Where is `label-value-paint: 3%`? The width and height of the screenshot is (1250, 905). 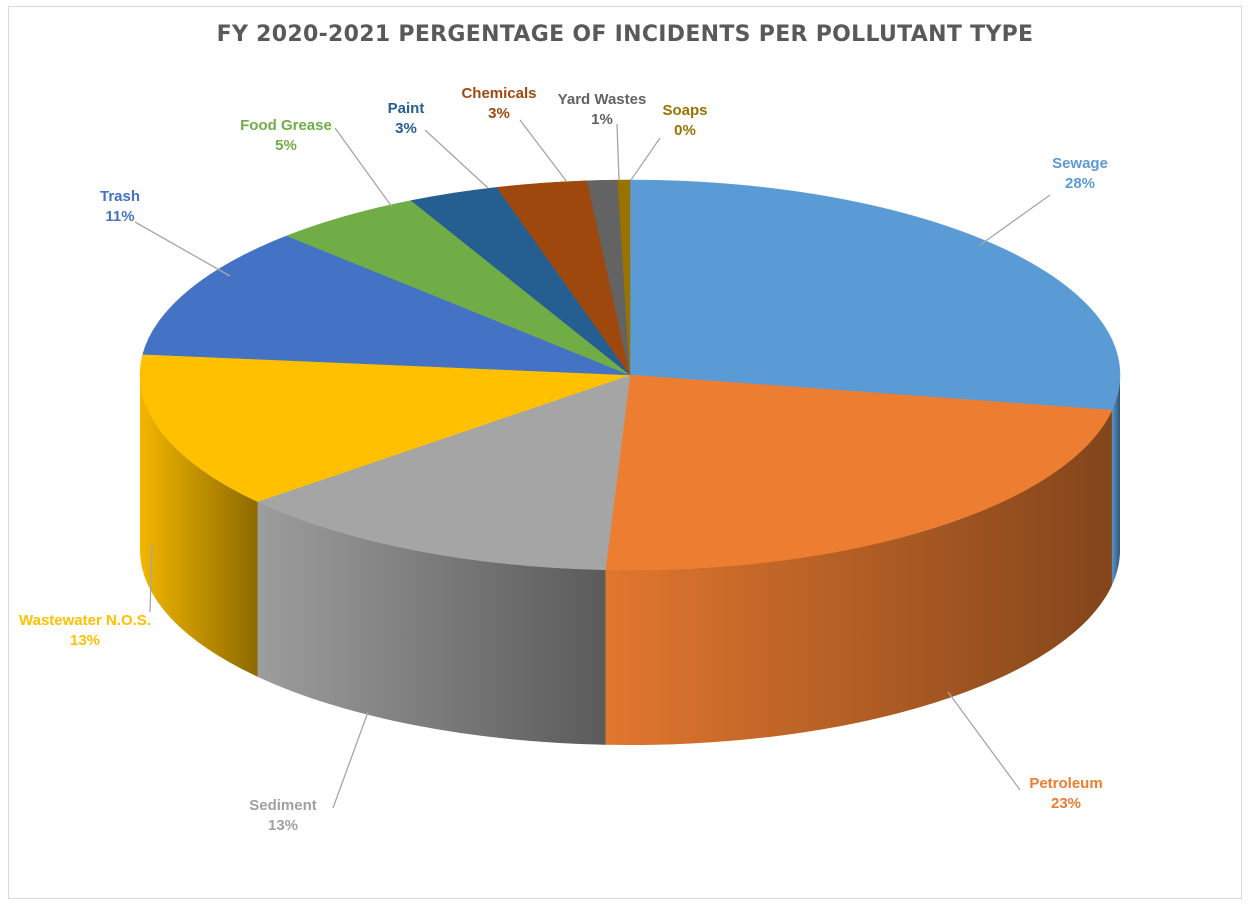
label-value-paint: 3% is located at coordinates (406, 128).